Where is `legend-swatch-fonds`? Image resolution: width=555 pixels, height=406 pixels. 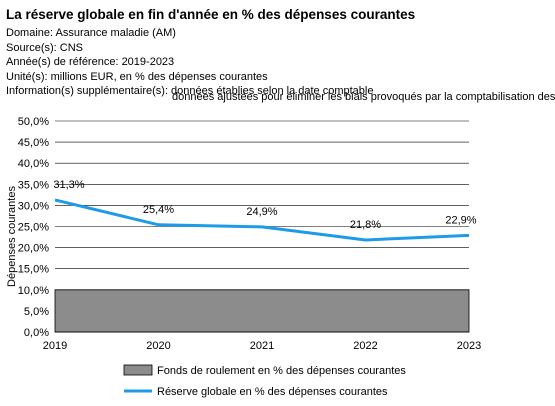 legend-swatch-fonds is located at coordinates (138, 370).